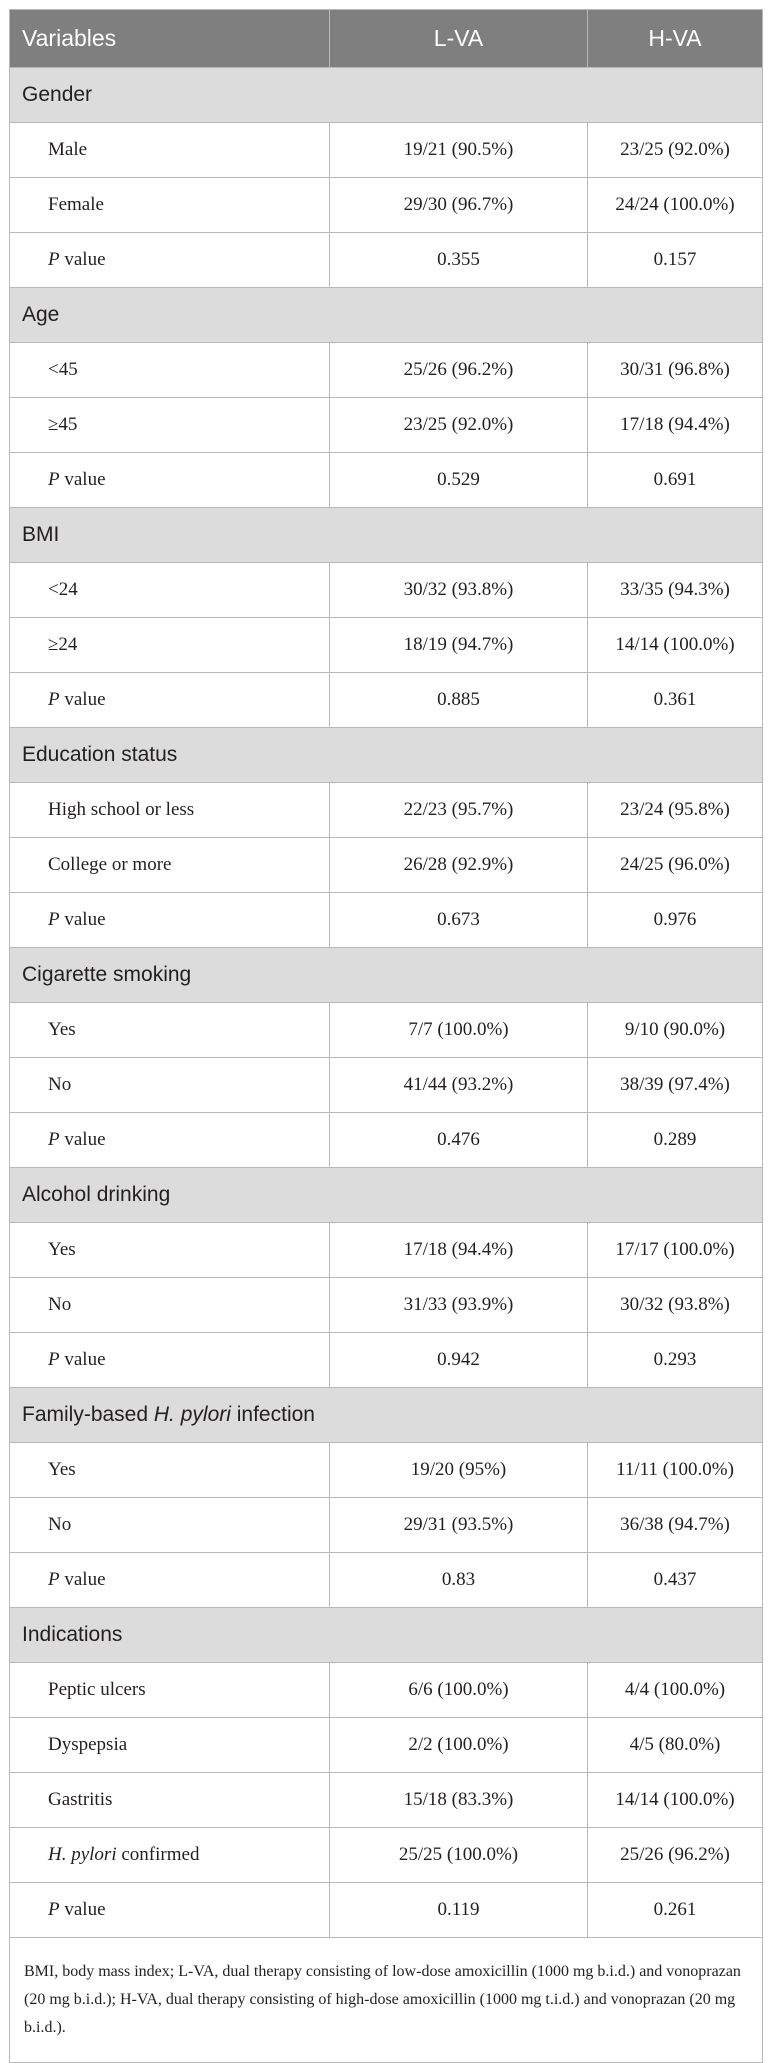 The height and width of the screenshot is (2063, 772). Describe the element at coordinates (158, 1854) in the screenshot. I see `row-label-rest: confirmed` at that location.